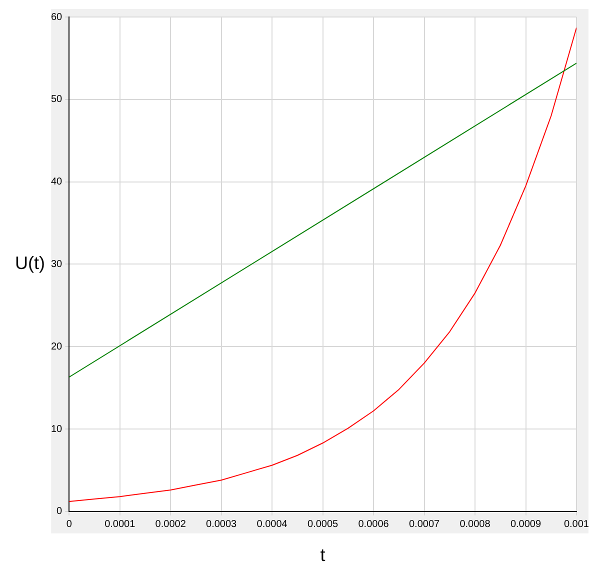 Image resolution: width=600 pixels, height=583 pixels. I want to click on x-tick-label: 0.0007, so click(424, 524).